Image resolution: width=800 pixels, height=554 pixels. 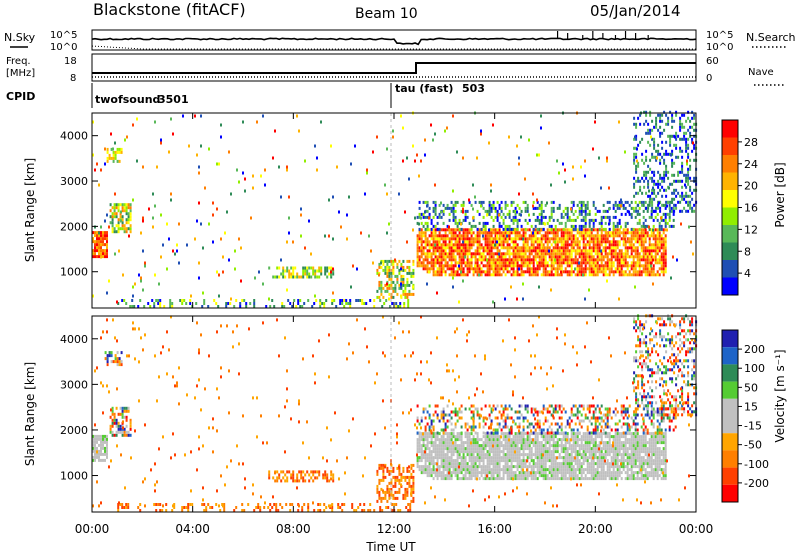 I want to click on colorbar-swatch, so click(x=730, y=286).